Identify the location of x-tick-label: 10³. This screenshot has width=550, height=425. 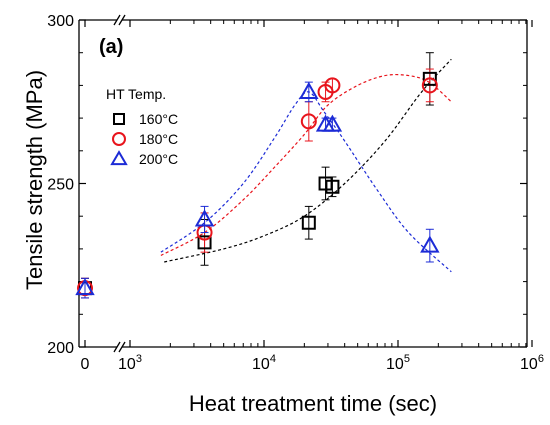
(130, 363).